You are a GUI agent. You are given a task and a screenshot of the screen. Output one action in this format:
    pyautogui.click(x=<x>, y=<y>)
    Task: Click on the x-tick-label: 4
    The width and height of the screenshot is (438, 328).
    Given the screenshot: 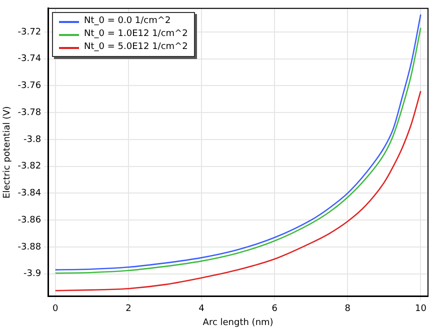 What is the action you would take?
    pyautogui.click(x=201, y=309)
    